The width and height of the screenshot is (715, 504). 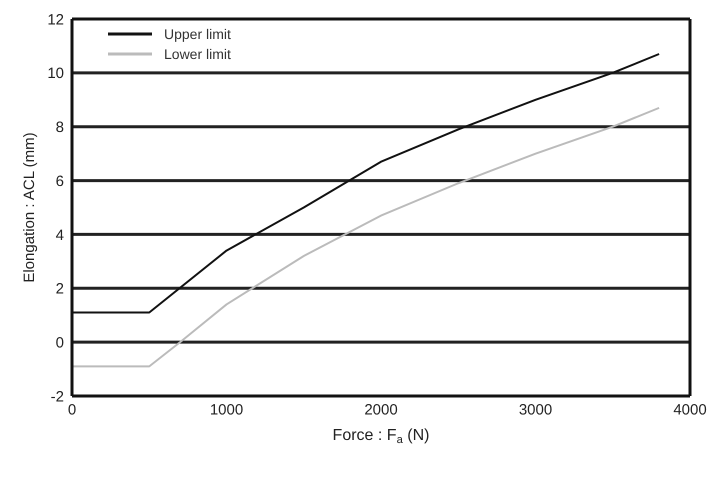 What do you see at coordinates (381, 436) in the screenshot?
I see `x-axis-title: Force : F$_{a}$ (N)` at bounding box center [381, 436].